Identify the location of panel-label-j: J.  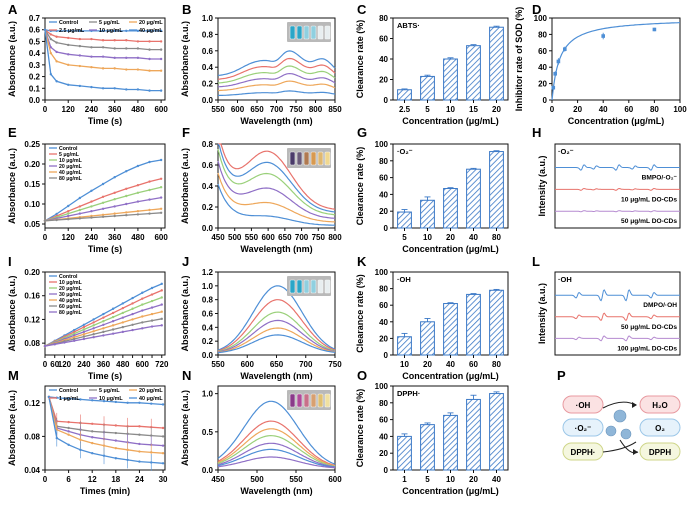
(185, 261).